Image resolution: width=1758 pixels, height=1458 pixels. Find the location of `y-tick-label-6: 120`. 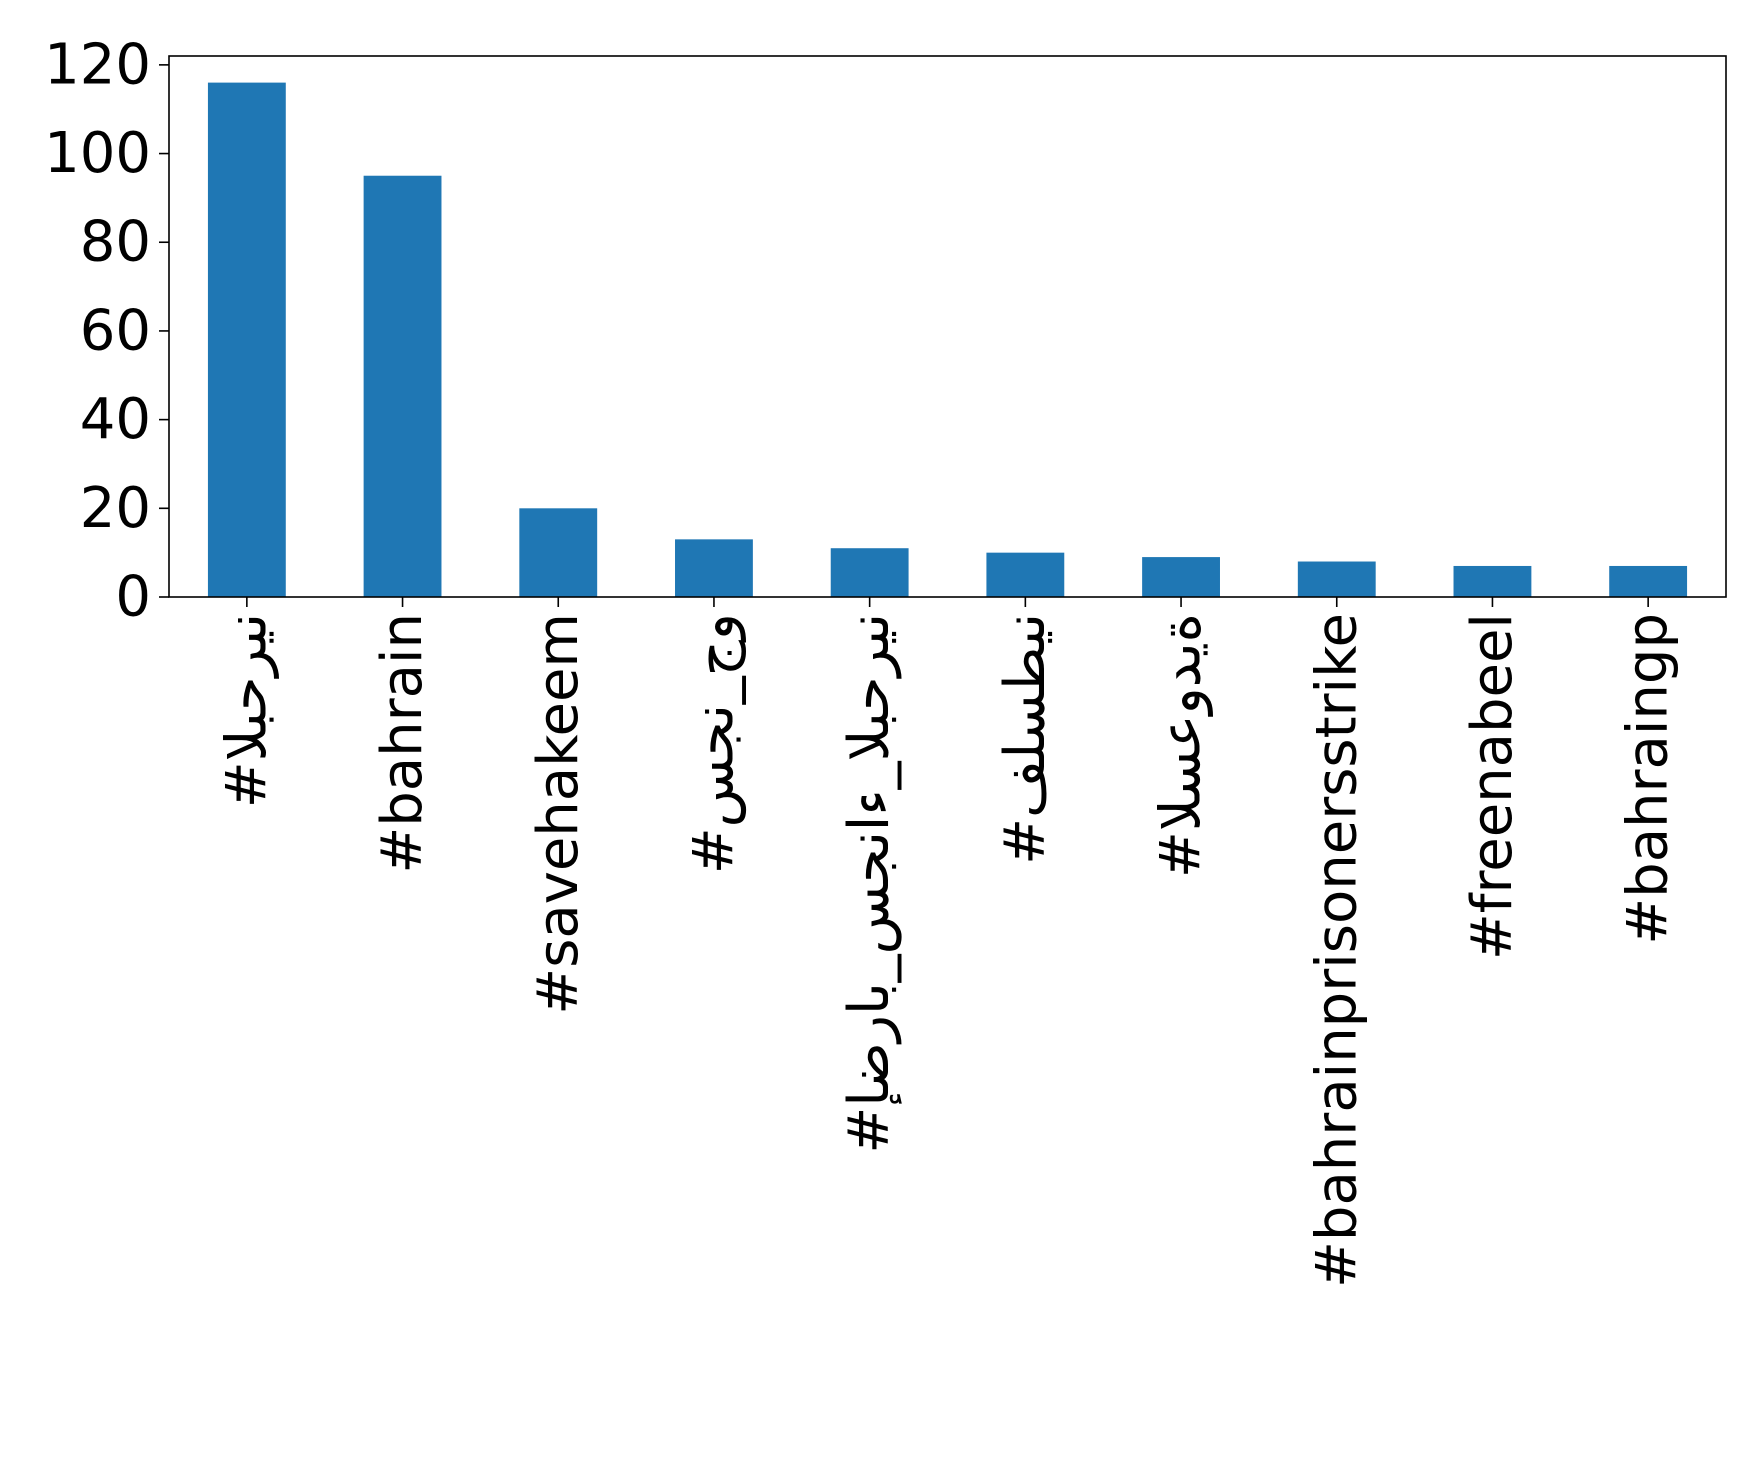

y-tick-label-6: 120 is located at coordinates (97, 64).